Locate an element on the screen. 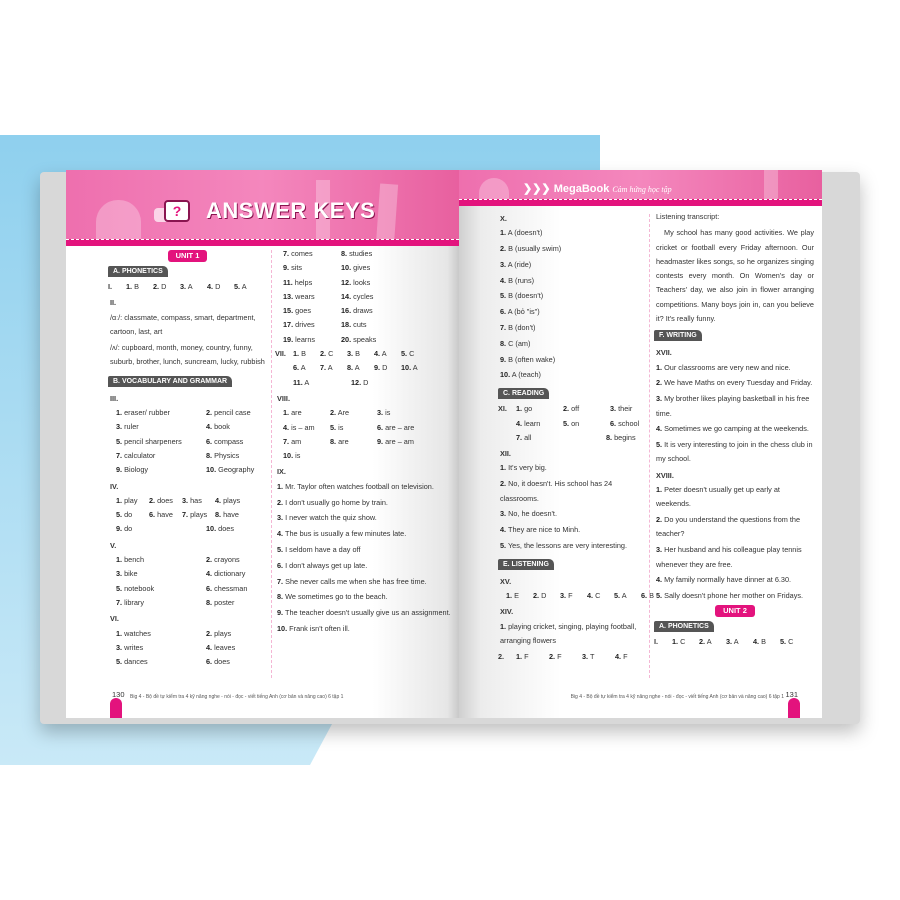  answer-cell: 15. goes is located at coordinates (312, 311).